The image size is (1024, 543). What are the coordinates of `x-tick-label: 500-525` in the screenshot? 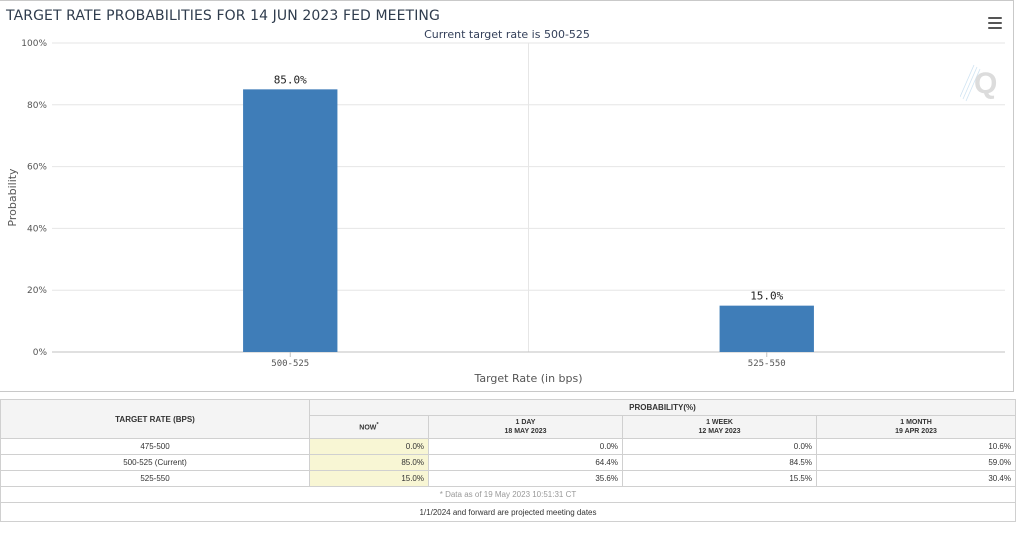 It's located at (290, 364).